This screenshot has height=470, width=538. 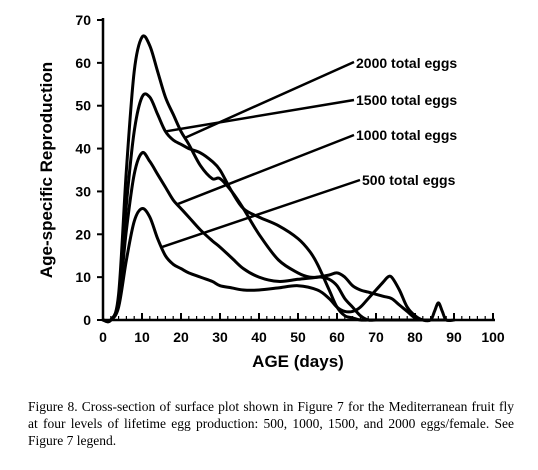 What do you see at coordinates (406, 100) in the screenshot?
I see `series-label-1500: 1500 total eggs` at bounding box center [406, 100].